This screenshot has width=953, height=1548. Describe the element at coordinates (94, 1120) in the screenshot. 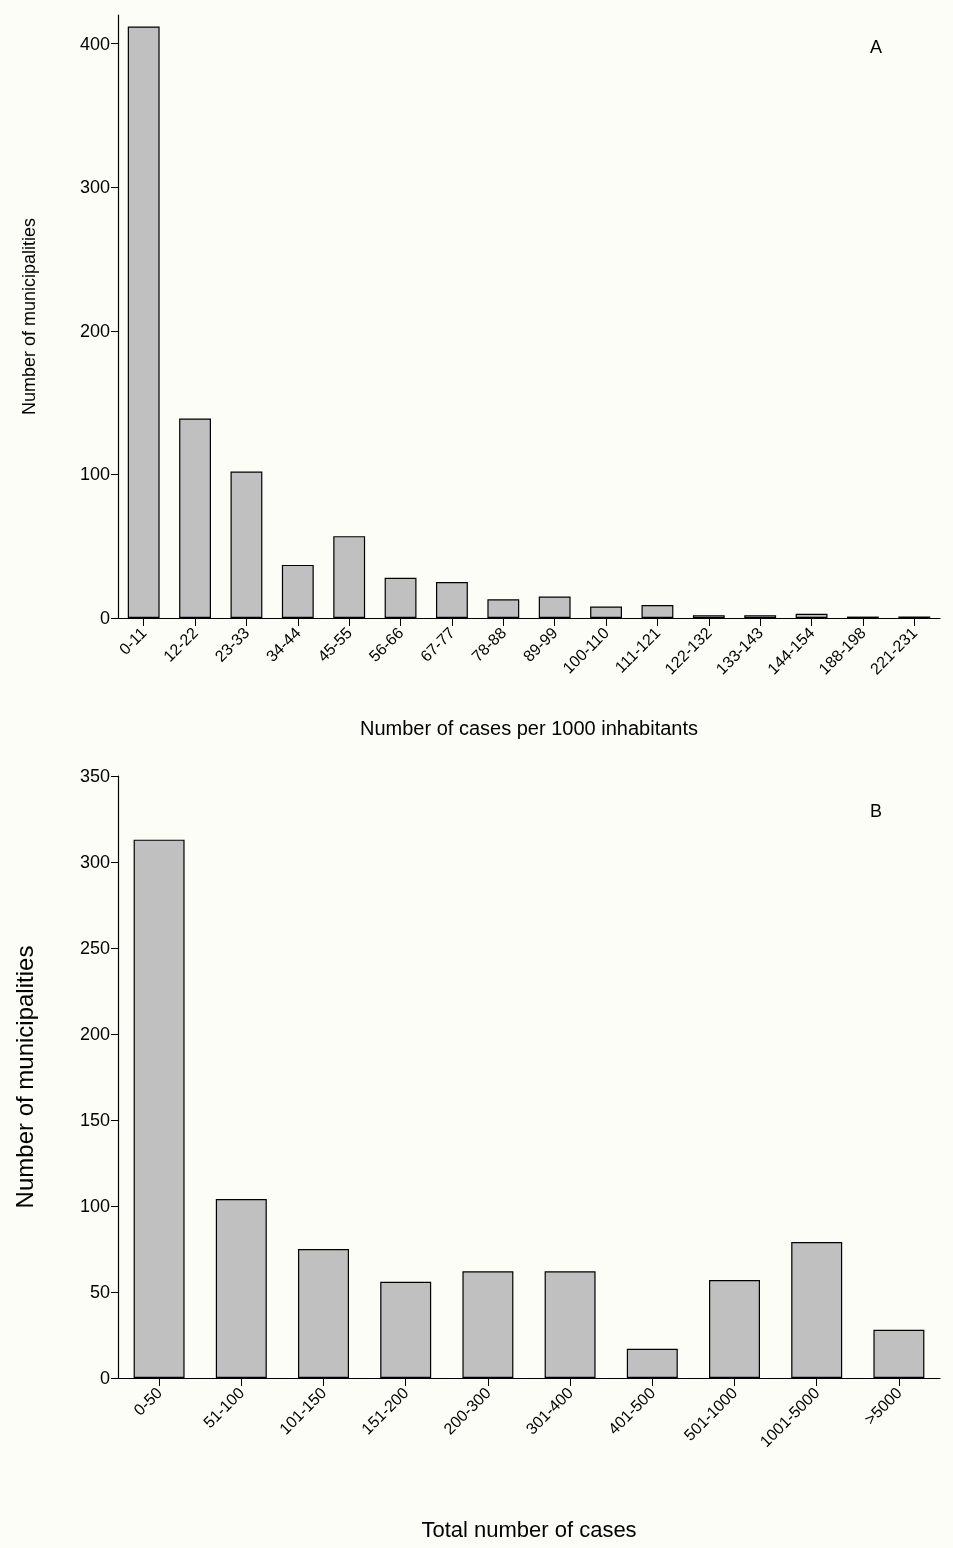

I see `y-tick-label: 150` at that location.